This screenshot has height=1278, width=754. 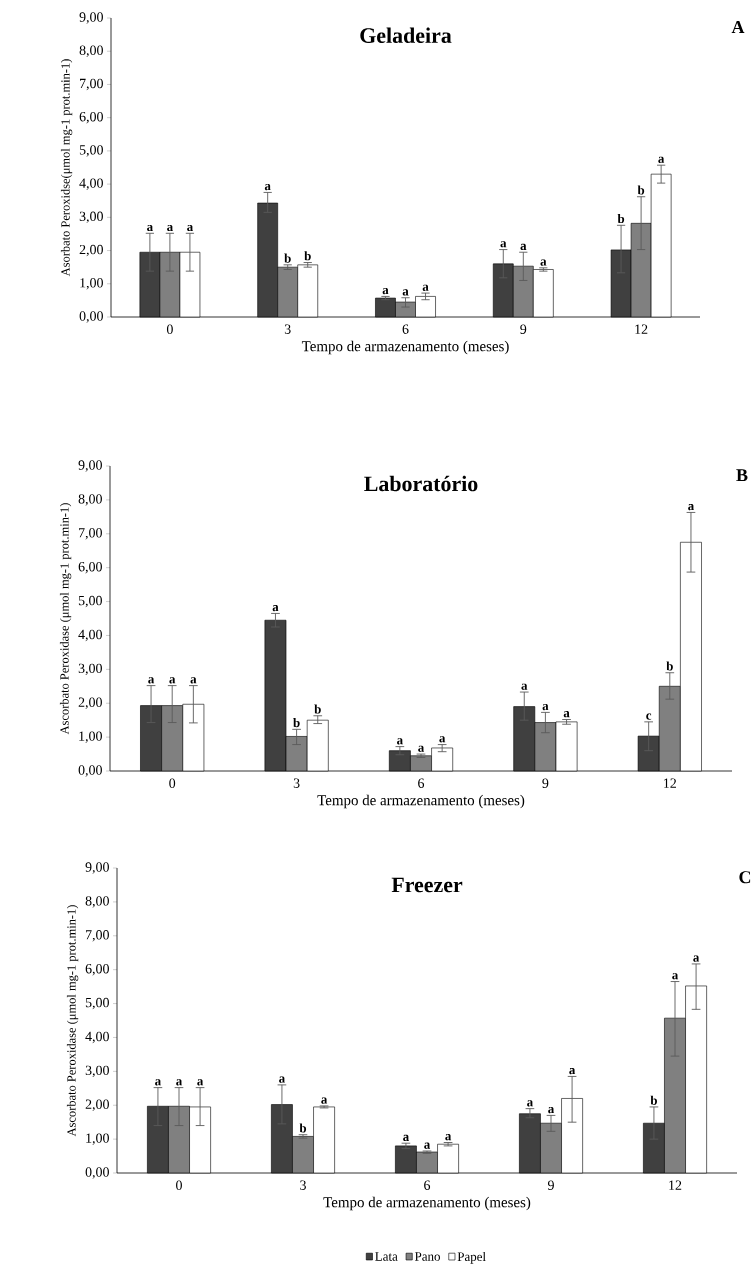 I want to click on legend-label: Pano, so click(x=427, y=1256).